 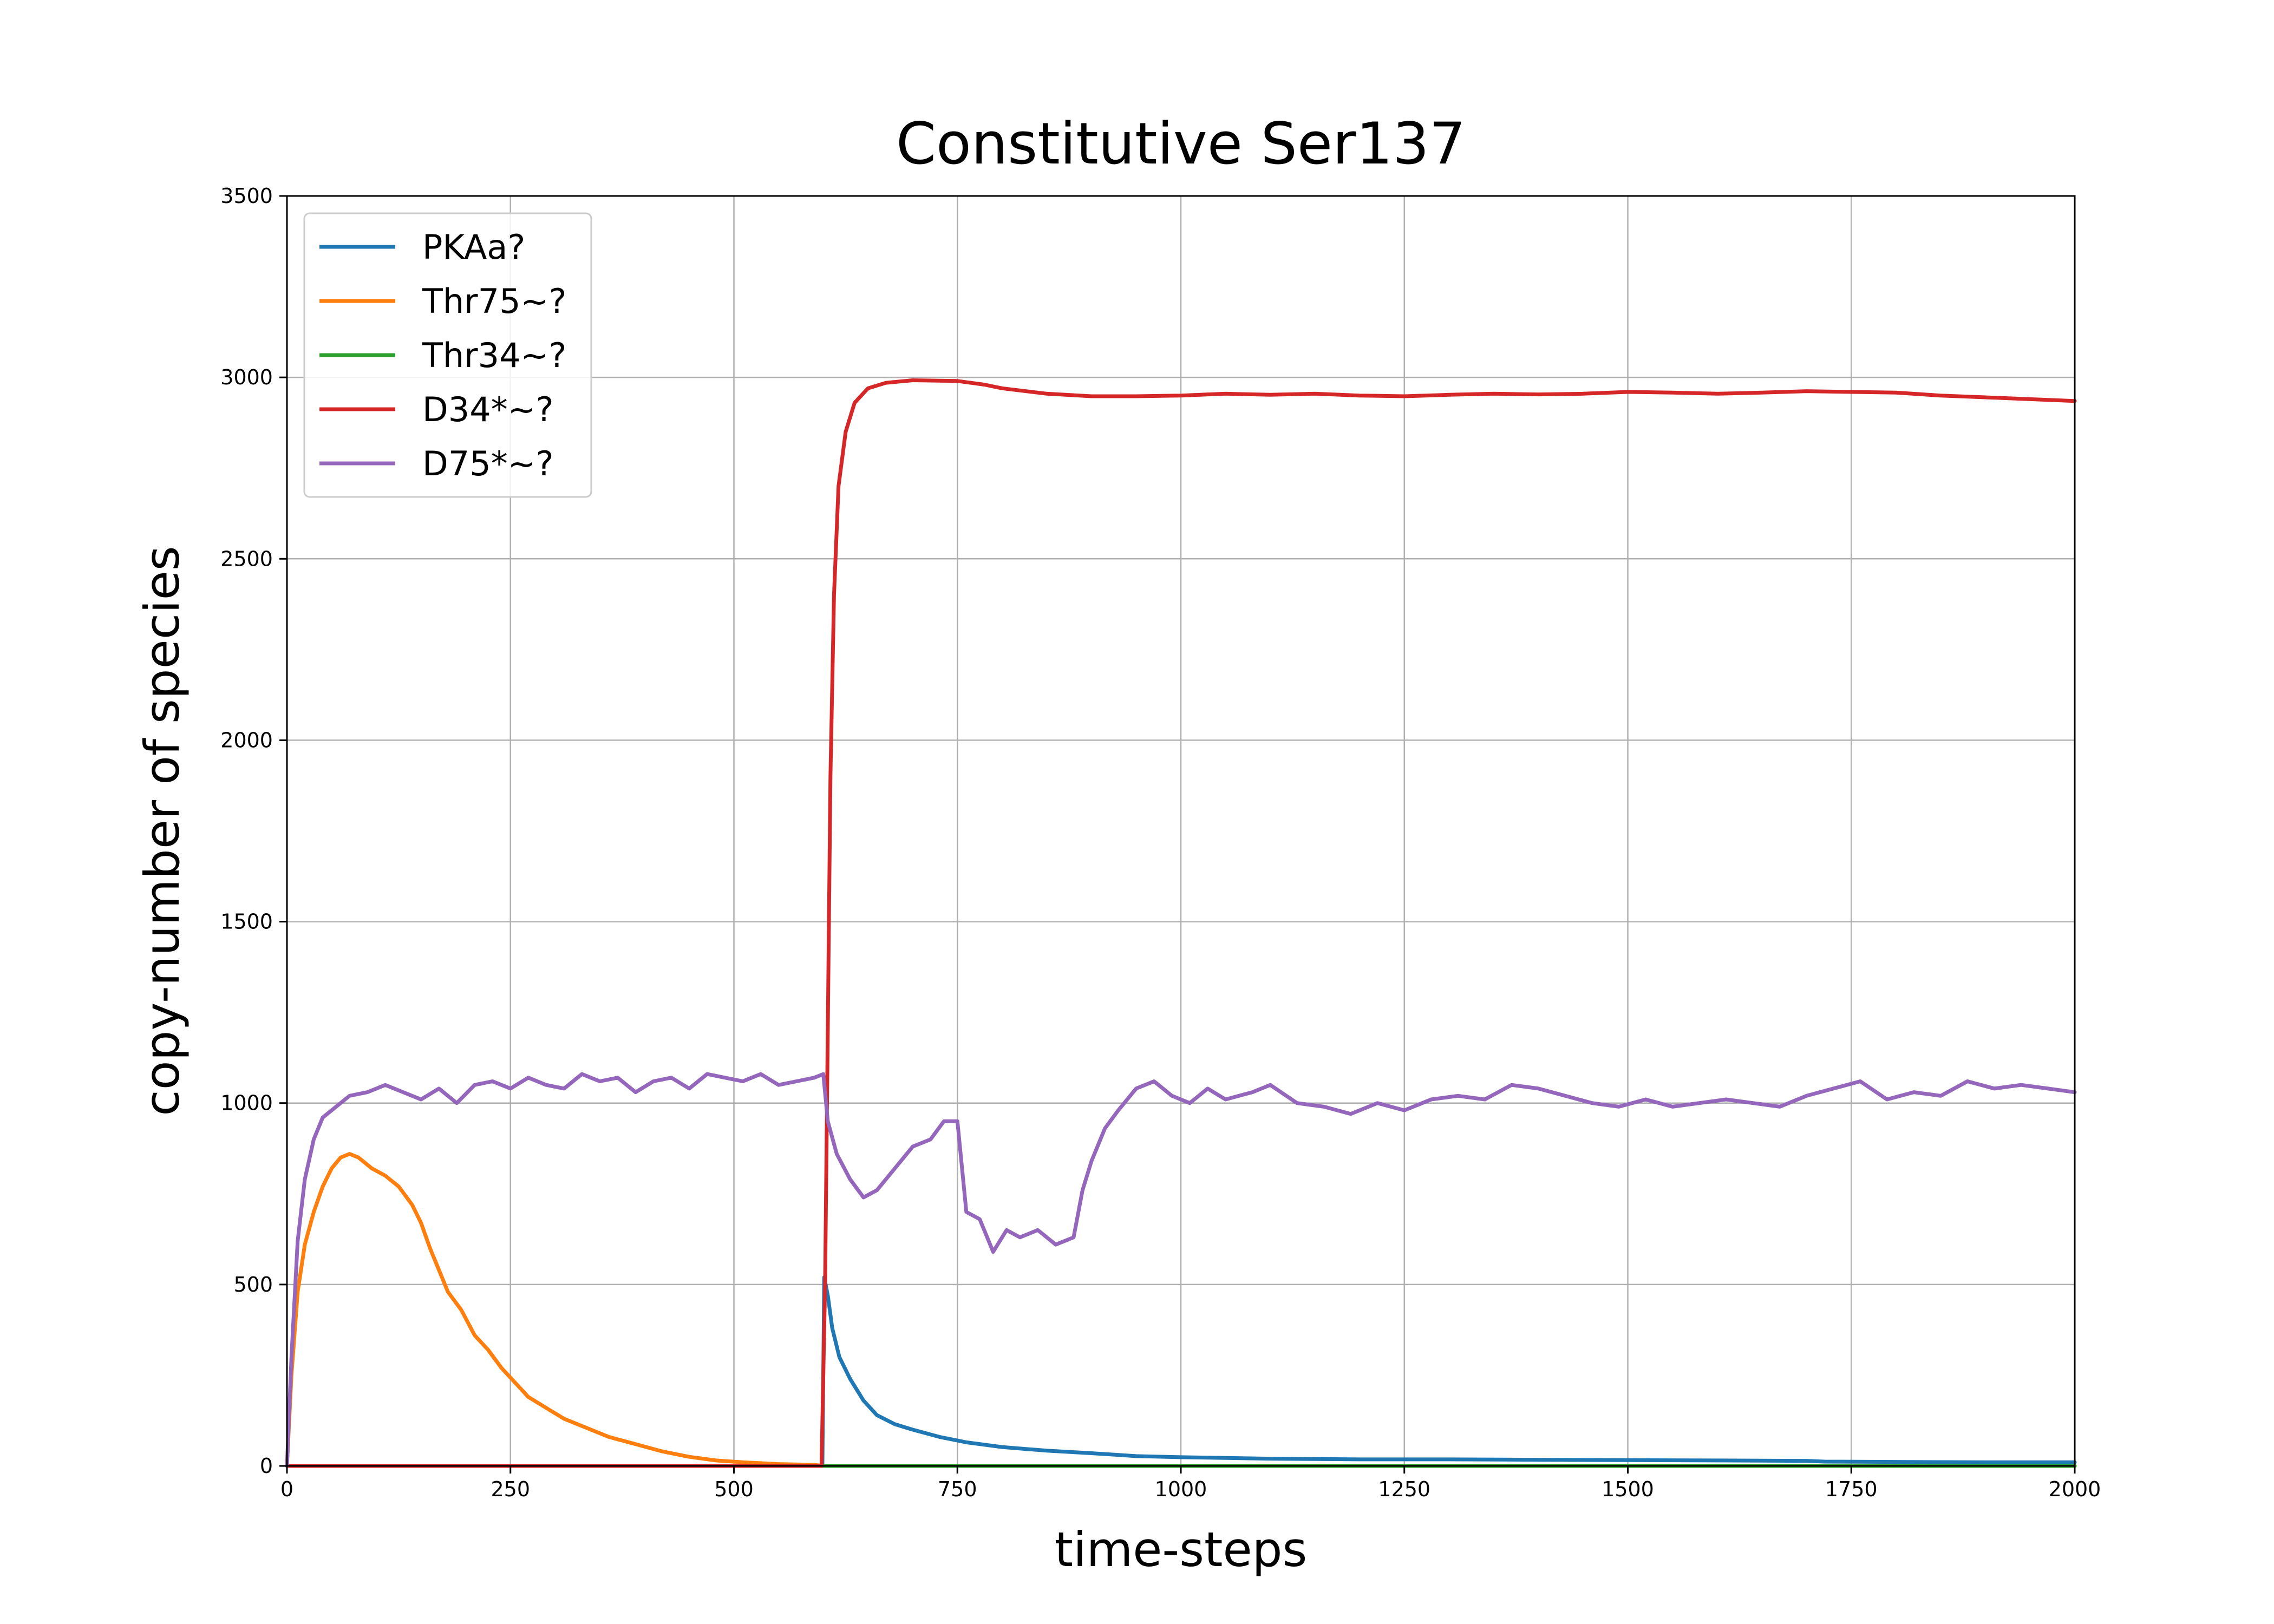 What do you see at coordinates (1181, 143) in the screenshot?
I see `chart-title: Constitutive Ser137` at bounding box center [1181, 143].